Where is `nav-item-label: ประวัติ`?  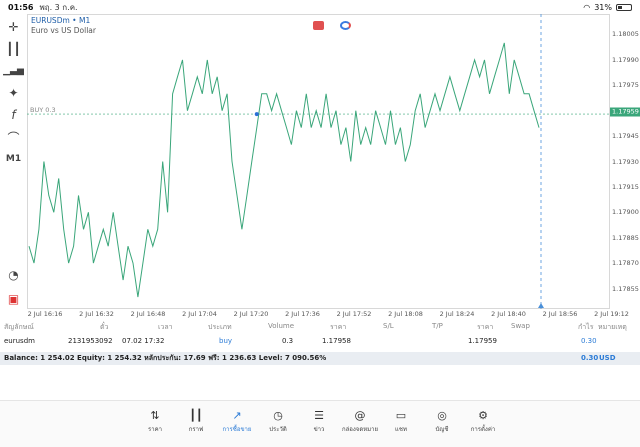
nav-item-label: ประวัติ is located at coordinates (278, 429).